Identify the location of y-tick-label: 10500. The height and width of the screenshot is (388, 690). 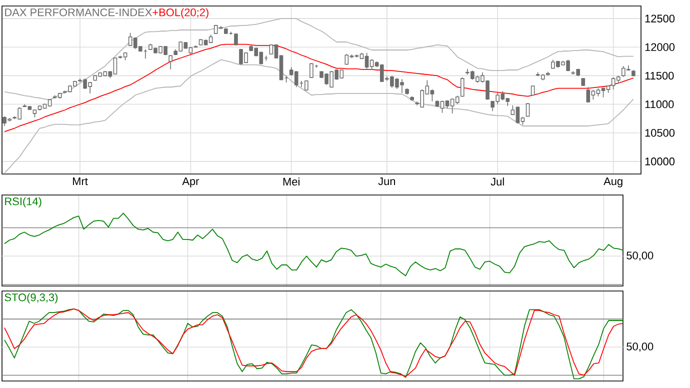
(660, 133).